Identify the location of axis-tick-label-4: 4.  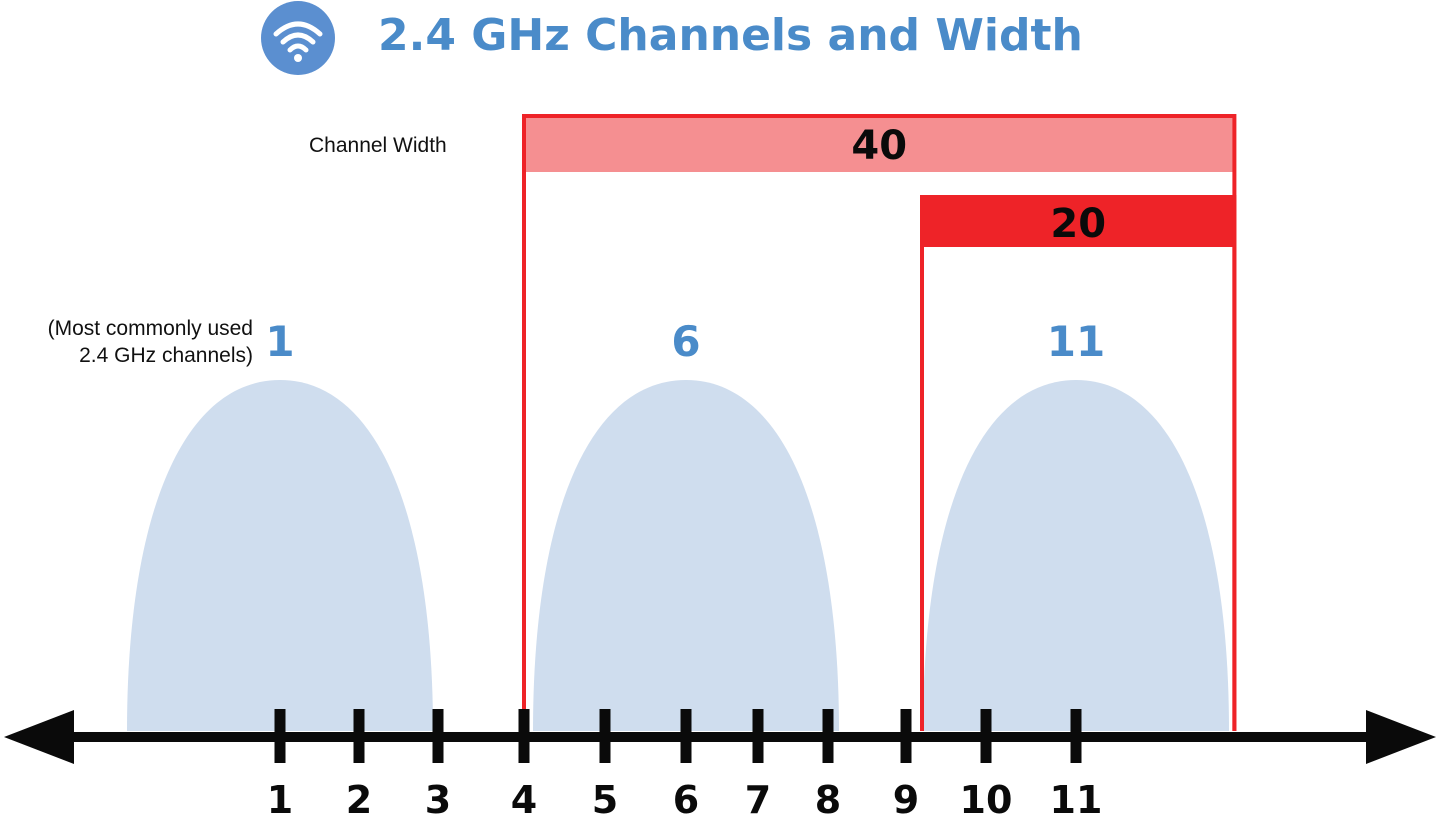
(524, 800).